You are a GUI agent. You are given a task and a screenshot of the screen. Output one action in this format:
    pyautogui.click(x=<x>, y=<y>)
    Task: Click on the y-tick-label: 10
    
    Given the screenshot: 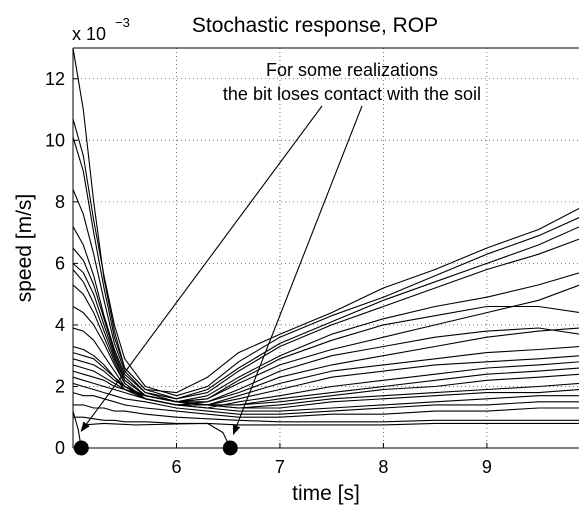 What is the action you would take?
    pyautogui.click(x=55, y=140)
    